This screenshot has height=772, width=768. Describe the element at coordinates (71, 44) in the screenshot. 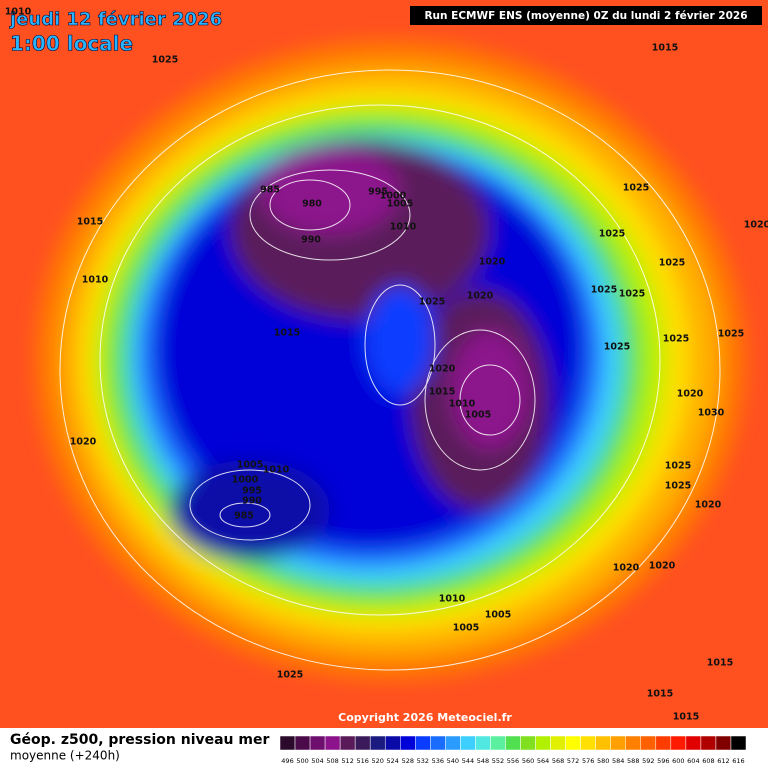

I see `time: 1:00 locale` at that location.